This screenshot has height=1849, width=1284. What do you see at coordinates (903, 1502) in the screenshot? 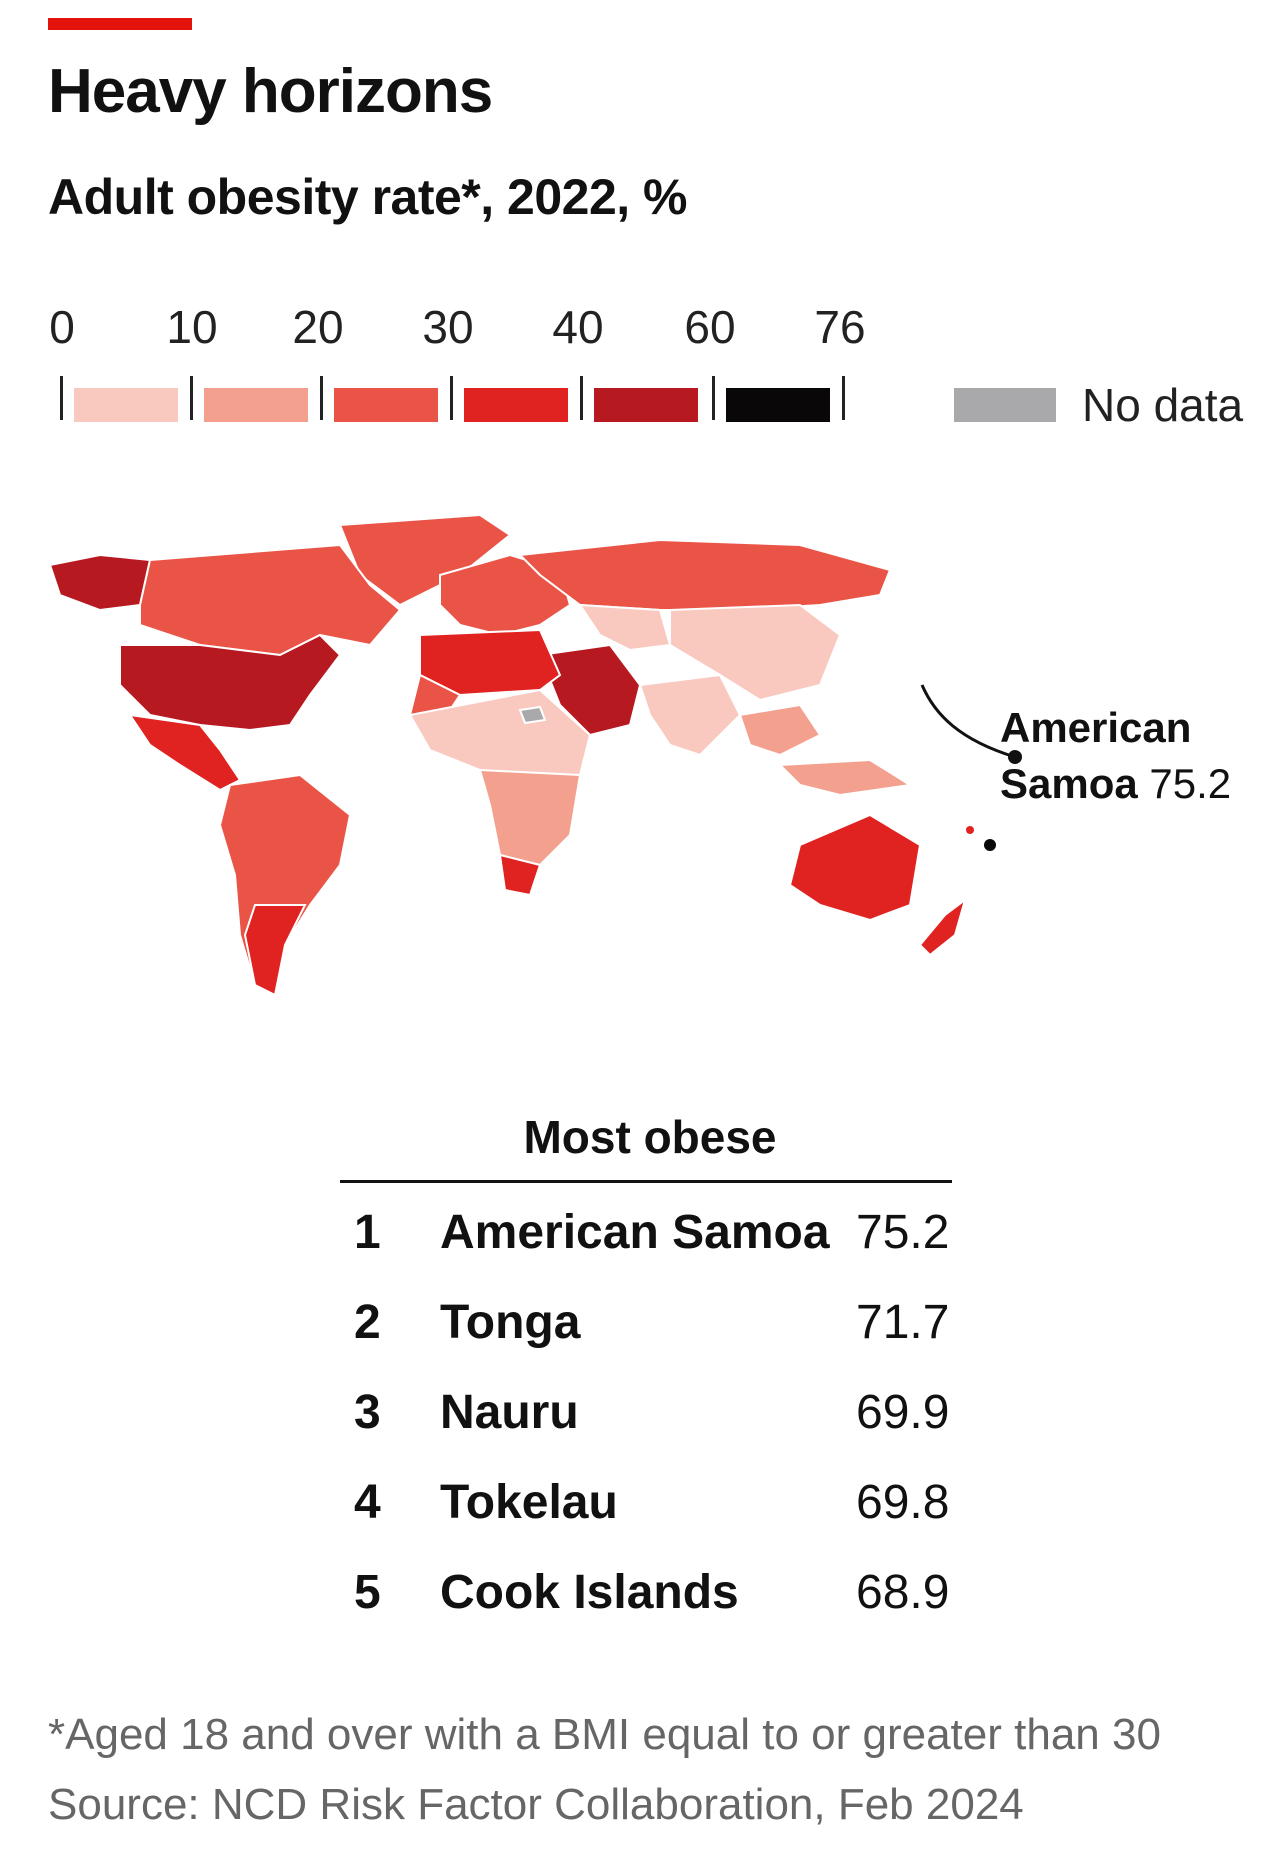
I see `row-value: 69.8` at bounding box center [903, 1502].